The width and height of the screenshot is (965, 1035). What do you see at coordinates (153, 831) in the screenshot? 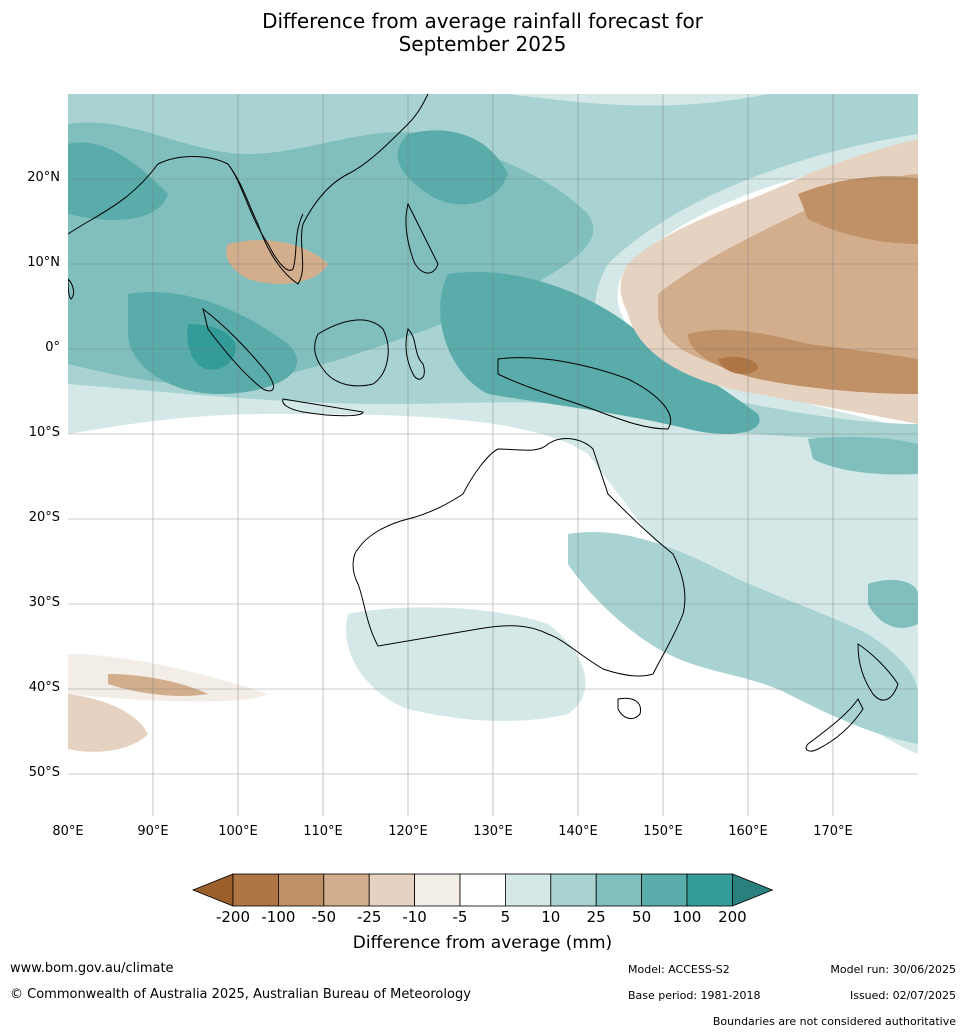
I see `lon-label-90e: 90°E` at bounding box center [153, 831].